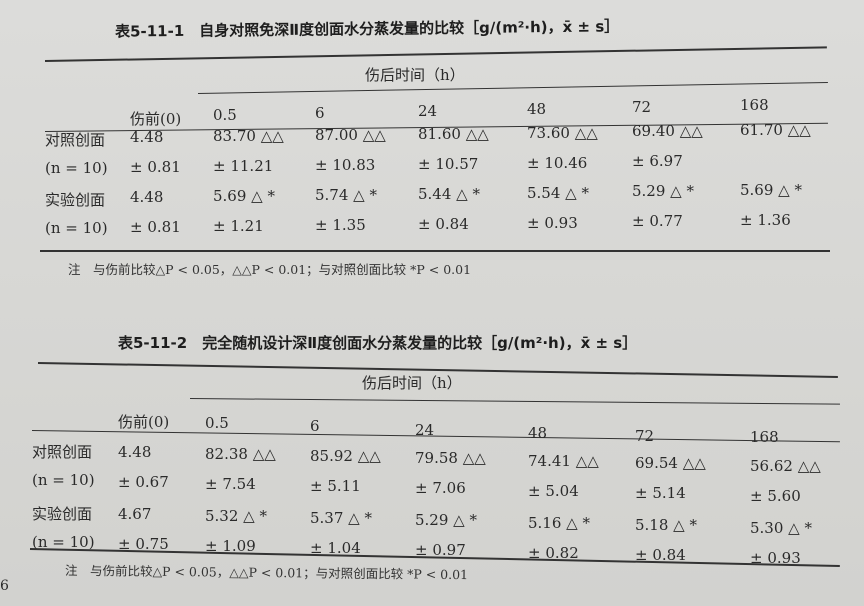 This screenshot has width=864, height=606. I want to click on table-cell: 79.58 △△, so click(450, 458).